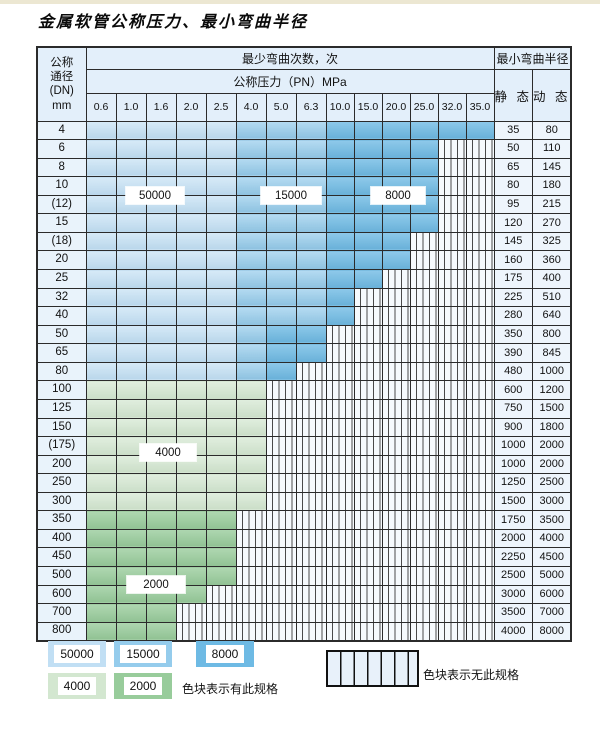 The height and width of the screenshot is (743, 600). Describe the element at coordinates (304, 316) in the screenshot. I see `table-row: 40 280 640` at that location.